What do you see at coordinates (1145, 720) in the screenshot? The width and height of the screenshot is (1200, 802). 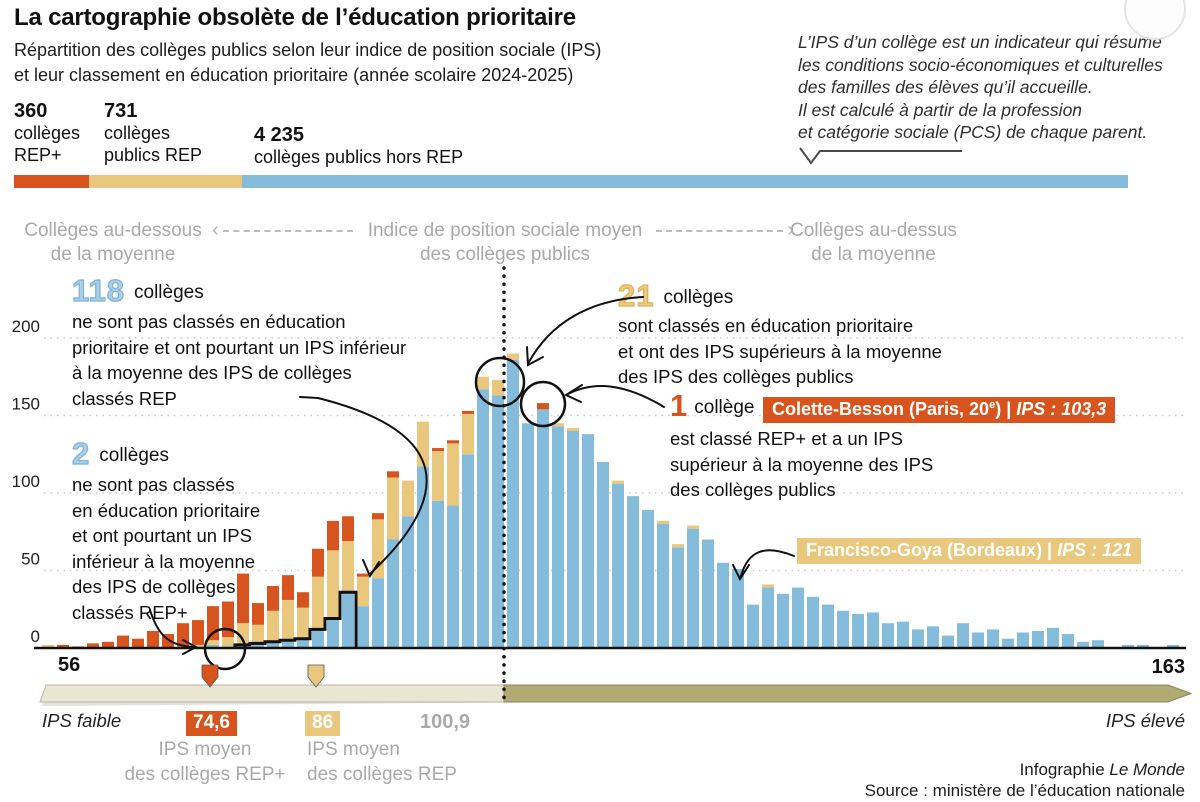 I see `ips-high-label: IPS élevé` at bounding box center [1145, 720].